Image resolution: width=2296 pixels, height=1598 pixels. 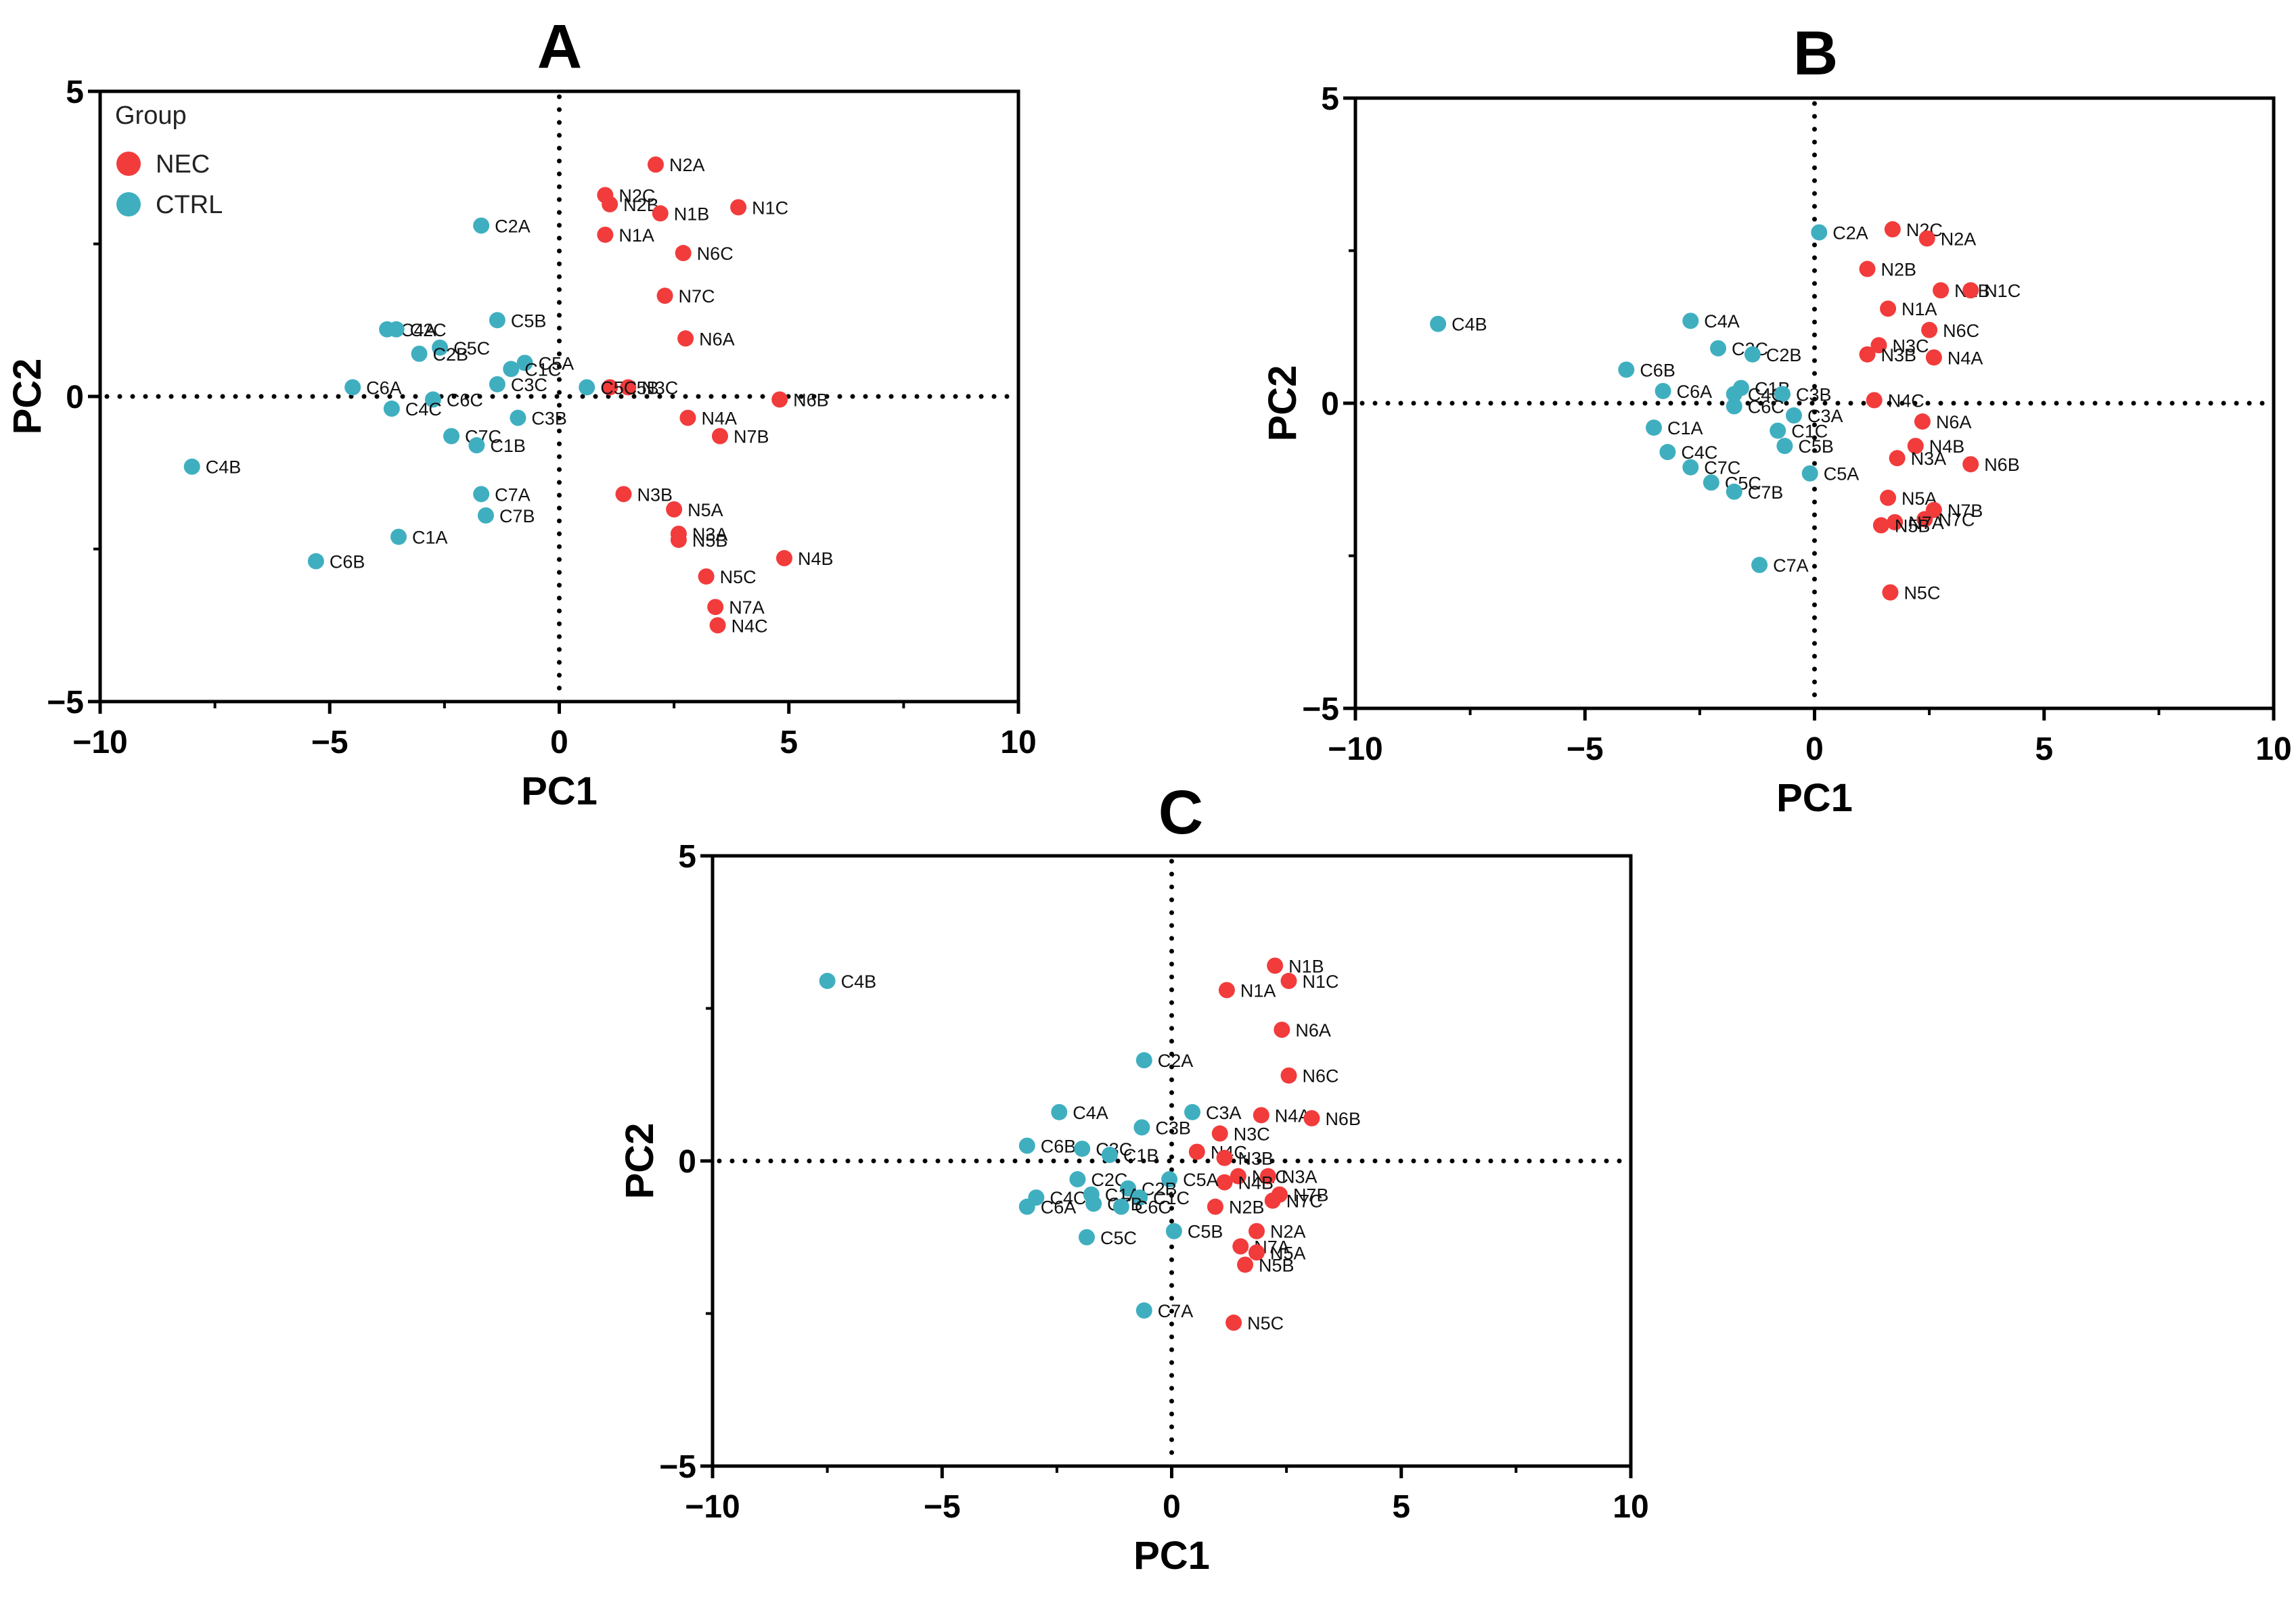 What do you see at coordinates (1267, 1176) in the screenshot?
I see `point-N3A` at bounding box center [1267, 1176].